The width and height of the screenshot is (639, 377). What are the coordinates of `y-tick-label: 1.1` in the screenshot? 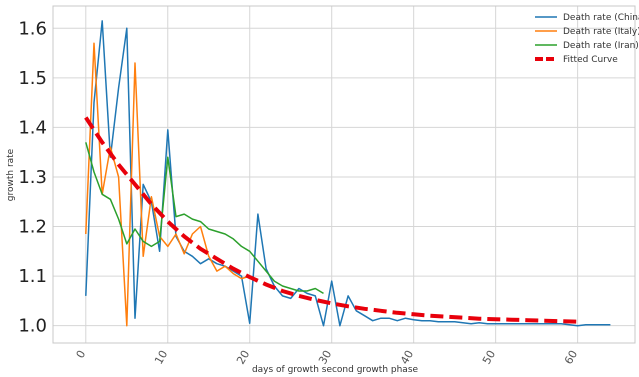 It's located at (32, 276).